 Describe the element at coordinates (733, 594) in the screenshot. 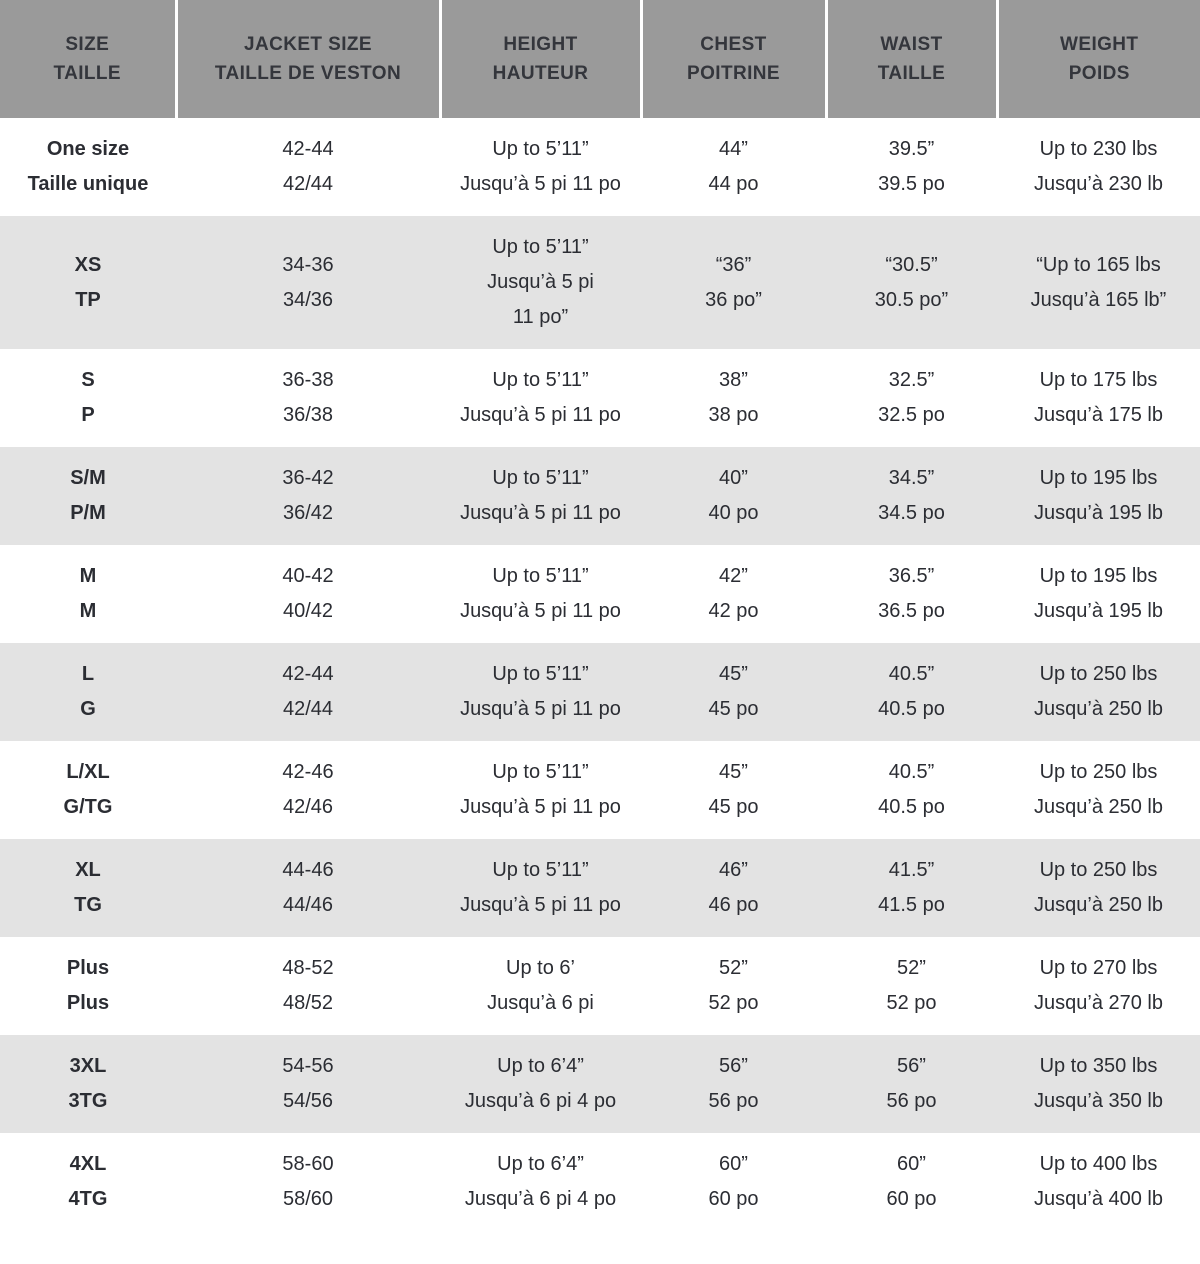

I see `cell-chest: 42” 42 po` at that location.